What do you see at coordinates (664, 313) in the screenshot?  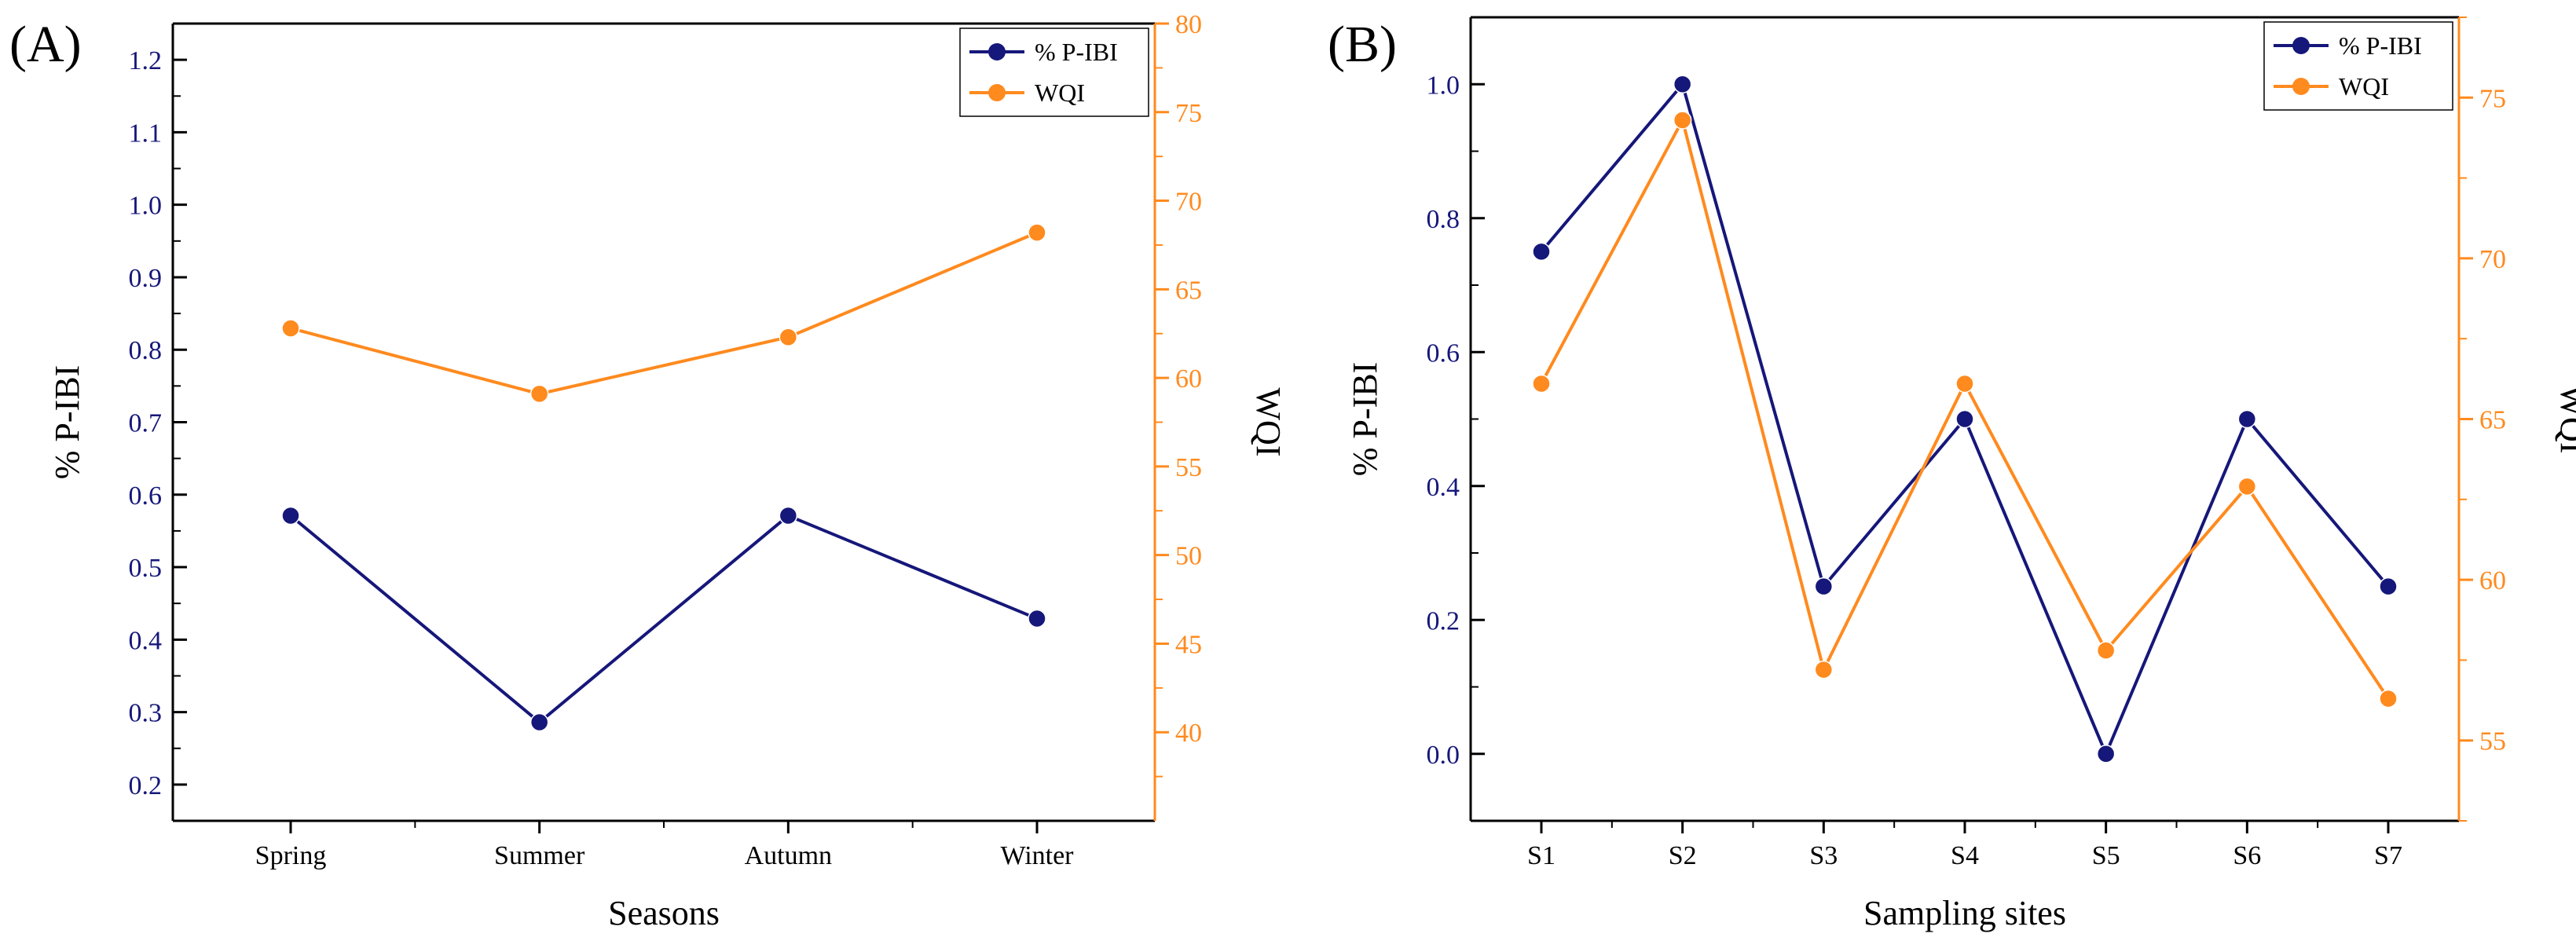 I see `series-line-wqi` at bounding box center [664, 313].